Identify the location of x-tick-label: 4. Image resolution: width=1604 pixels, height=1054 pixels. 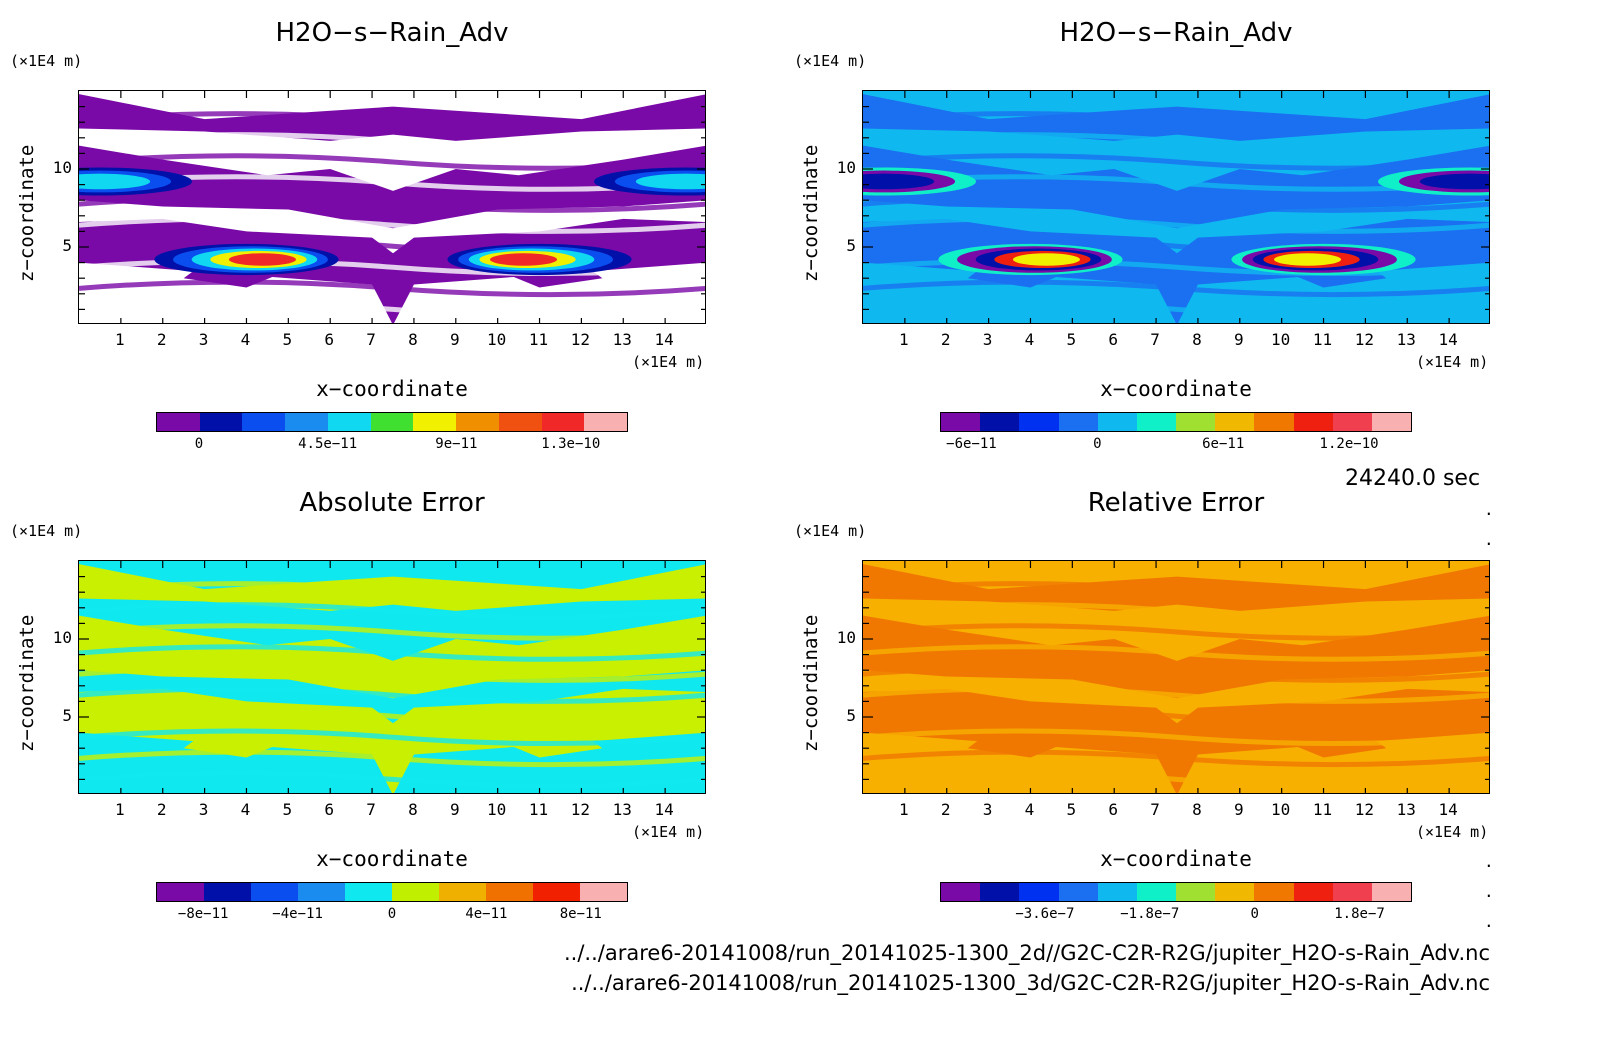
(245, 339).